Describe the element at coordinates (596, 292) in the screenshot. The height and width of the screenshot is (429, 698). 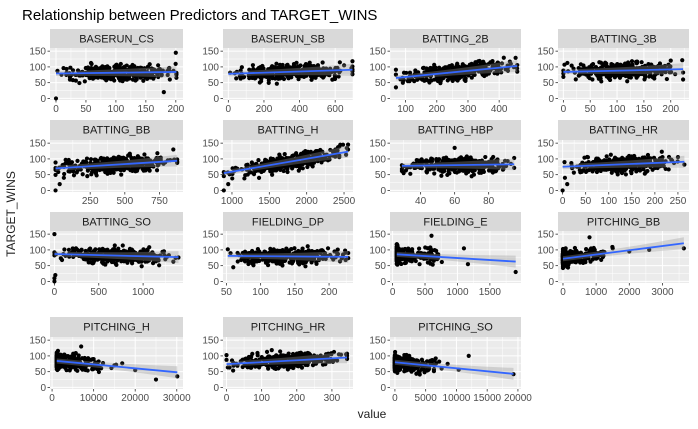
I see `x-tick-label: 1000` at that location.